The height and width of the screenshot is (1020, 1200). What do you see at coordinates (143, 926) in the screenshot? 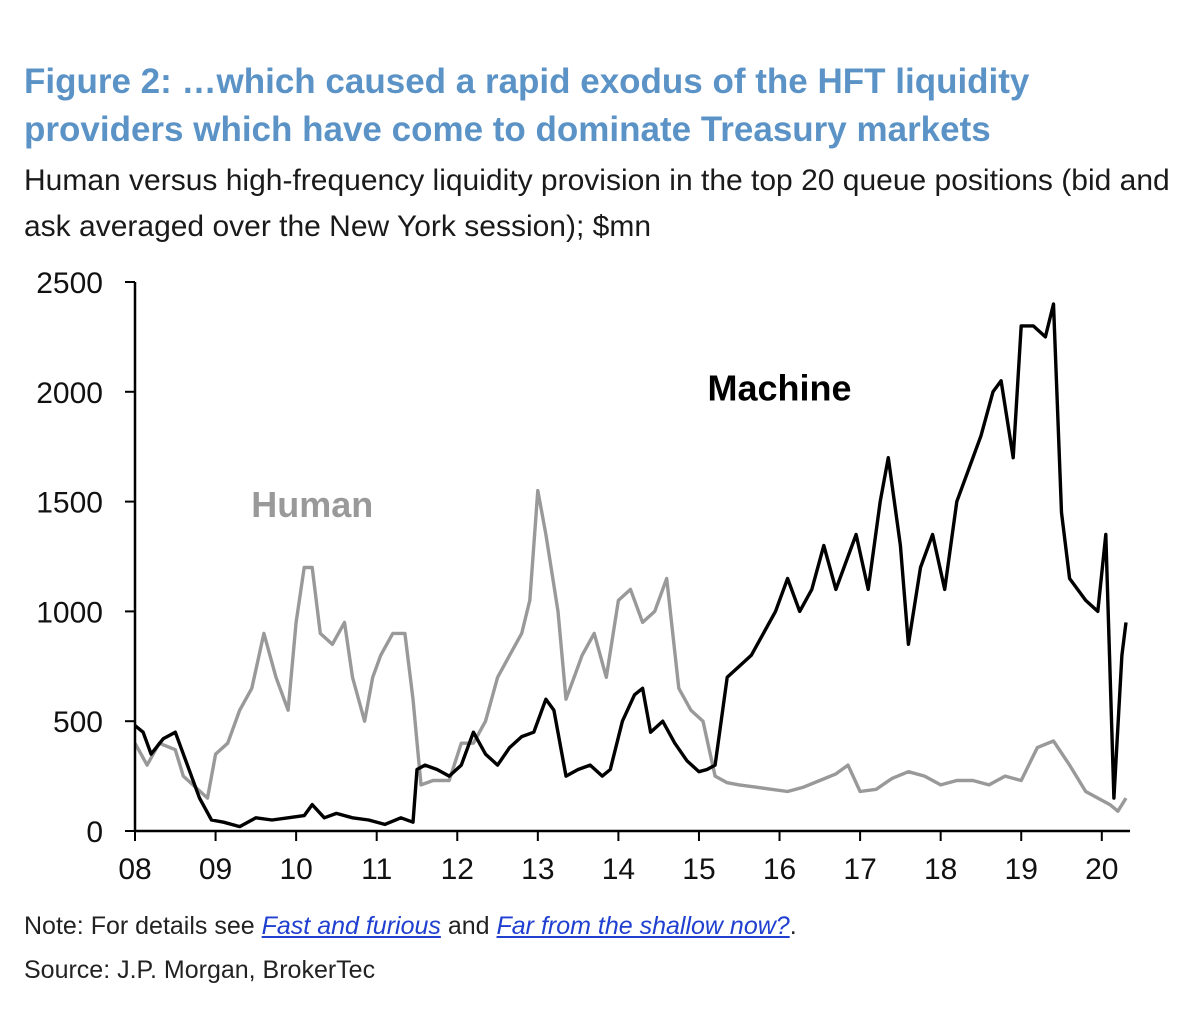
I see `note-prefix: Note: For details see` at bounding box center [143, 926].